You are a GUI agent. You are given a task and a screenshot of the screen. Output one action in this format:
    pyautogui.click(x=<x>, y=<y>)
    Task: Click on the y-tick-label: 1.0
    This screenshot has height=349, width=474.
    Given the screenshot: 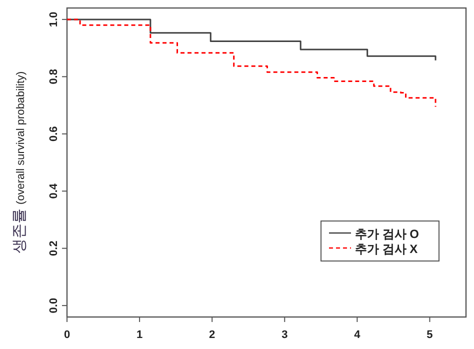 What is the action you would take?
    pyautogui.click(x=54, y=20)
    